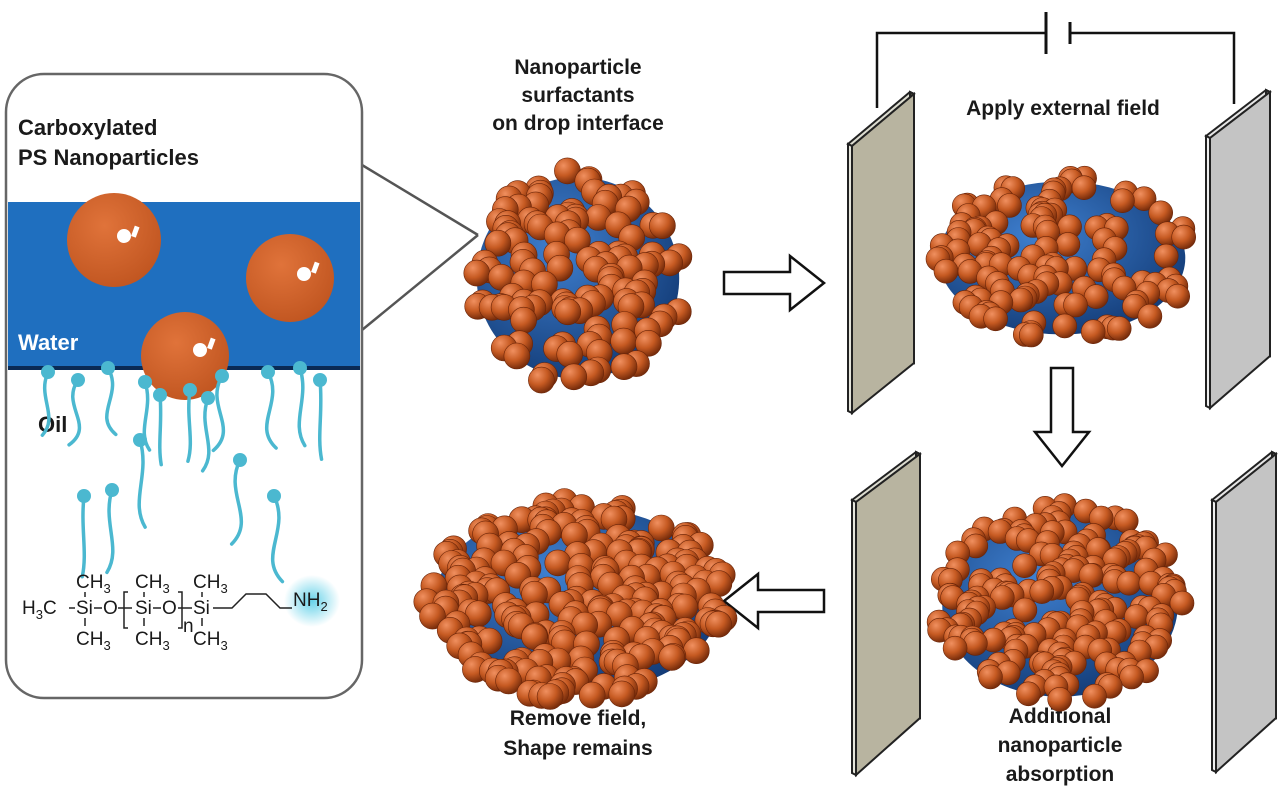 Image resolution: width=1280 pixels, height=791 pixels. What do you see at coordinates (108, 157) in the screenshot?
I see `inset-title-line2: PS Nanoparticles` at bounding box center [108, 157].